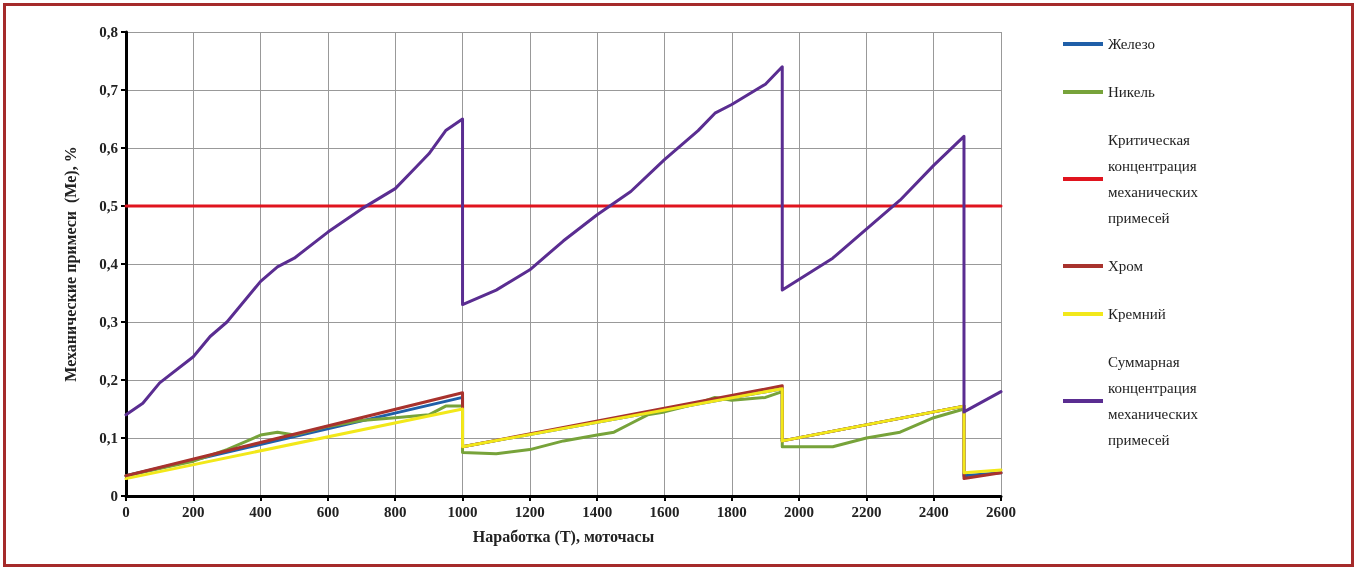  What do you see at coordinates (260, 511) in the screenshot?
I see `x-tick-label: 400` at bounding box center [260, 511].